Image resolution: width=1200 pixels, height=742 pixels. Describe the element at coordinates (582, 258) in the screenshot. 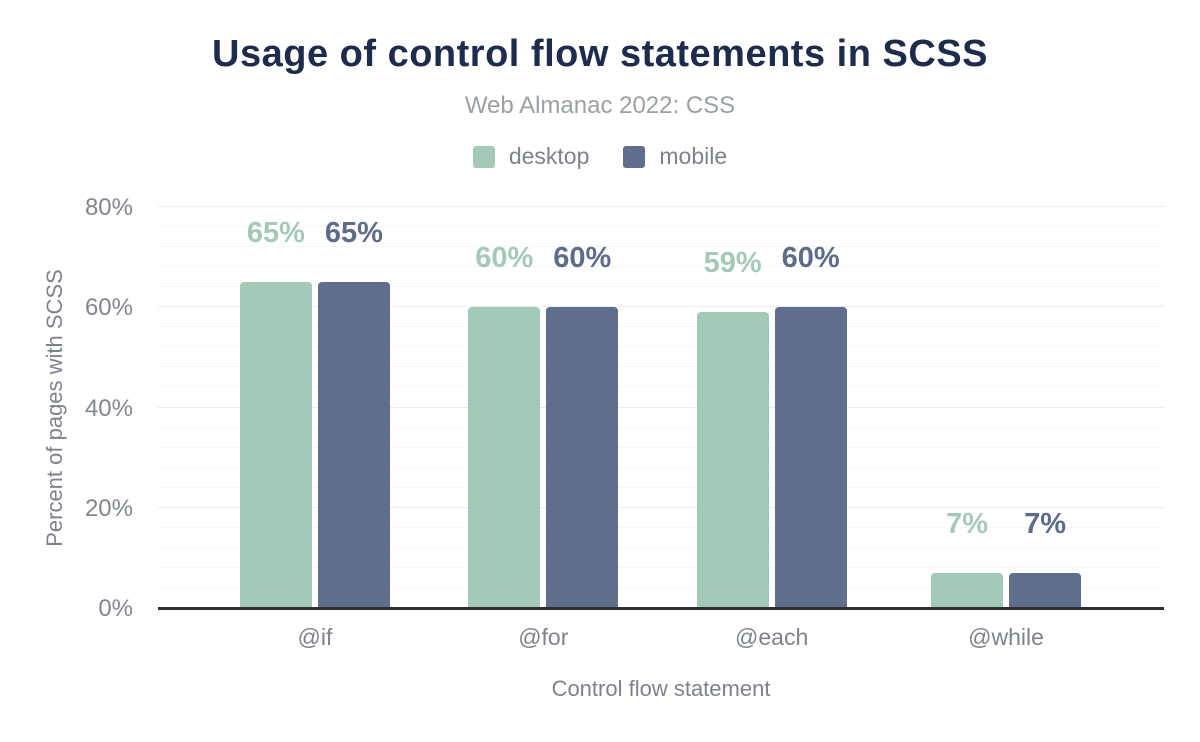

I see `mobile-value-label-for: 60%` at that location.